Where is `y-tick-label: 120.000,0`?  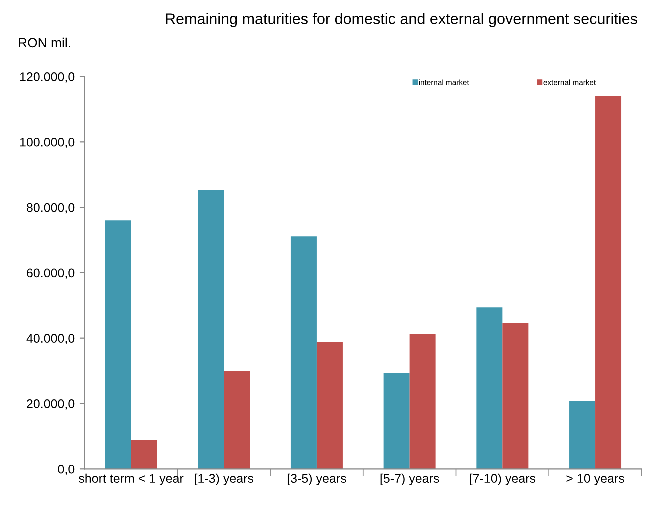
y-tick-label: 120.000,0 is located at coordinates (47, 77).